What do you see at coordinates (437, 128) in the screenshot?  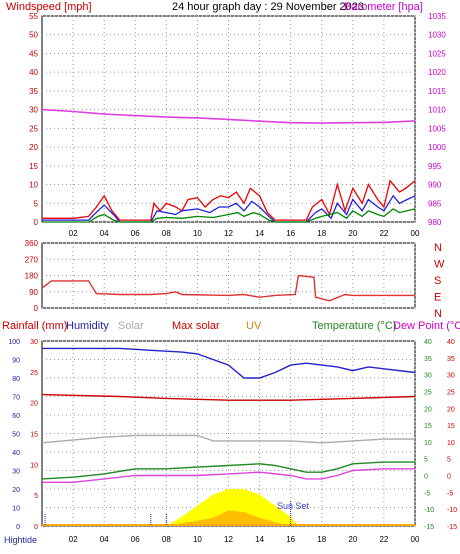 I see `barometer-tick-label: 1005` at bounding box center [437, 128].